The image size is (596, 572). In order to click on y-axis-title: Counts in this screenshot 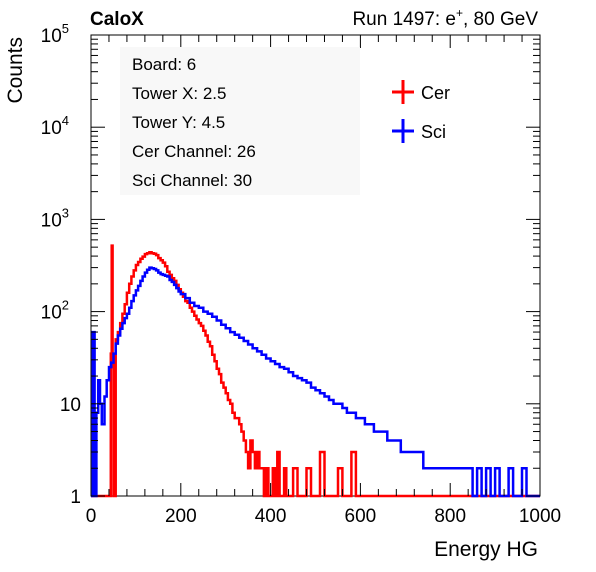, I will do `click(15, 70)`.